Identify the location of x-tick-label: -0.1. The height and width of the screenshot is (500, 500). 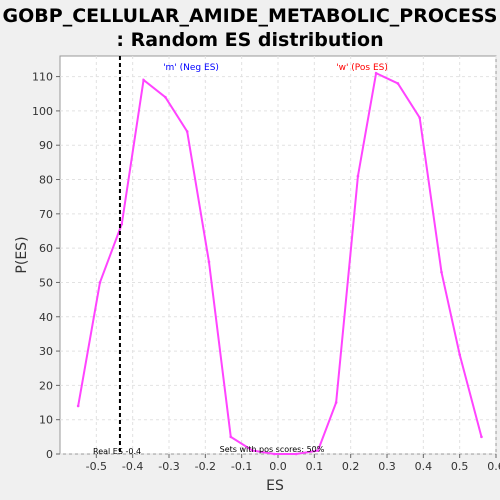
(241, 466).